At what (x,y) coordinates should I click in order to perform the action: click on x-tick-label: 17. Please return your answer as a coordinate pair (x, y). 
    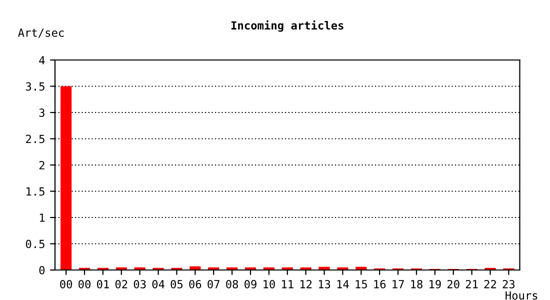
    Looking at the image, I should click on (398, 284).